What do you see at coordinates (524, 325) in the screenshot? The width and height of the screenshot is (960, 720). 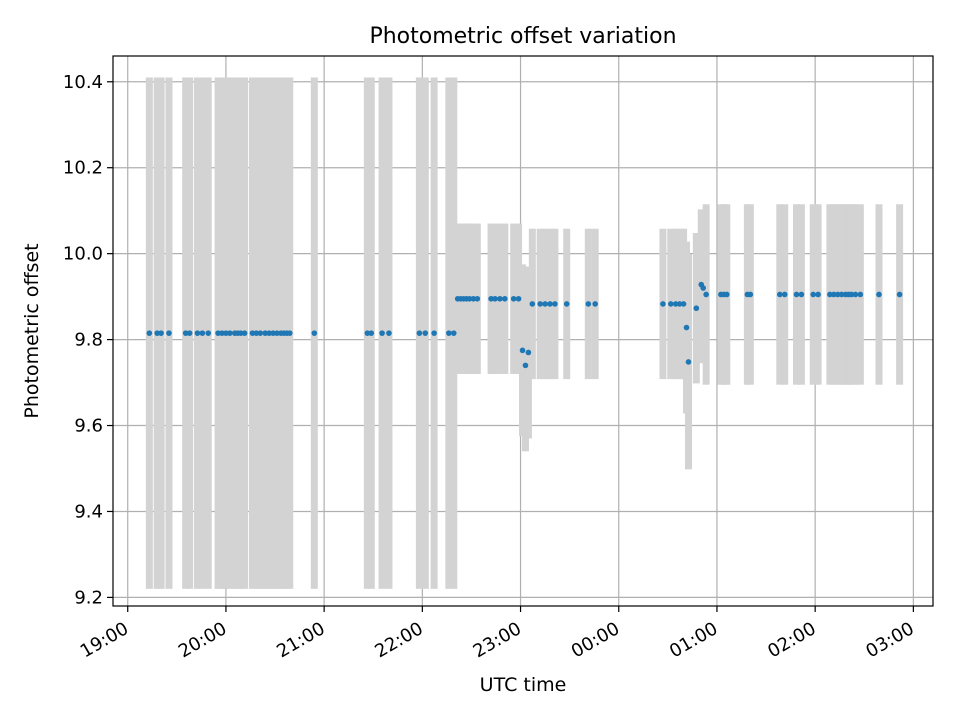 I see `data-points` at bounding box center [524, 325].